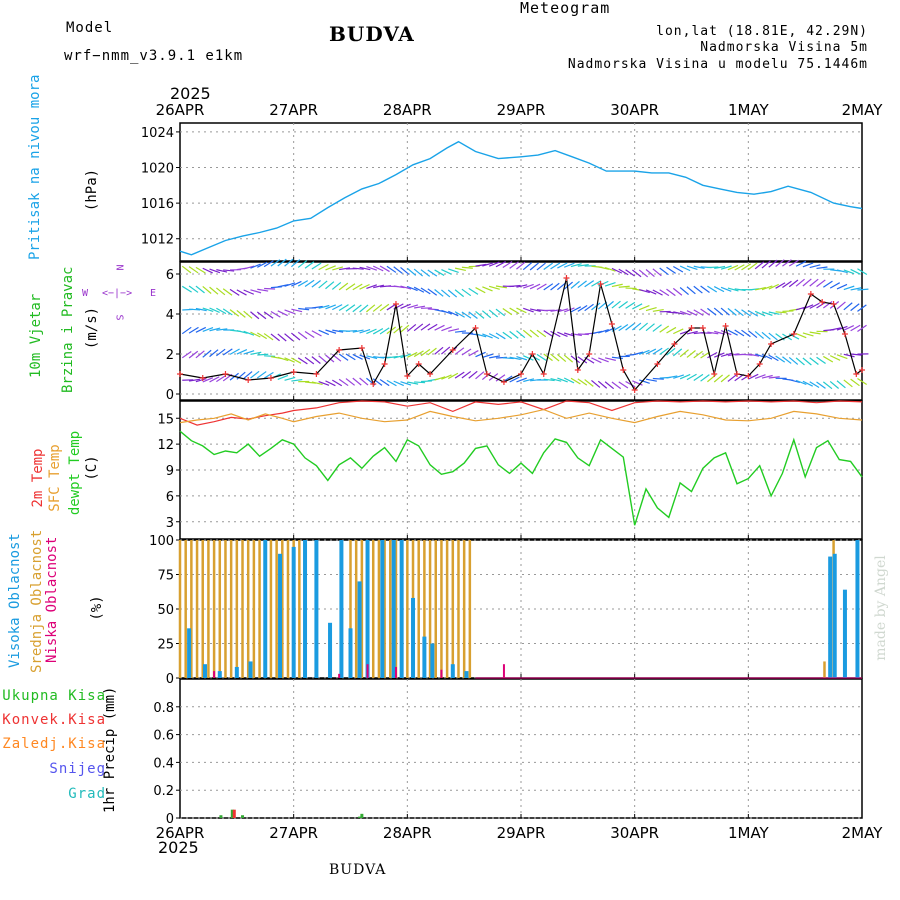 Image resolution: width=900 pixels, height=900 pixels. I want to click on y-tick-label: 100, so click(161, 541).